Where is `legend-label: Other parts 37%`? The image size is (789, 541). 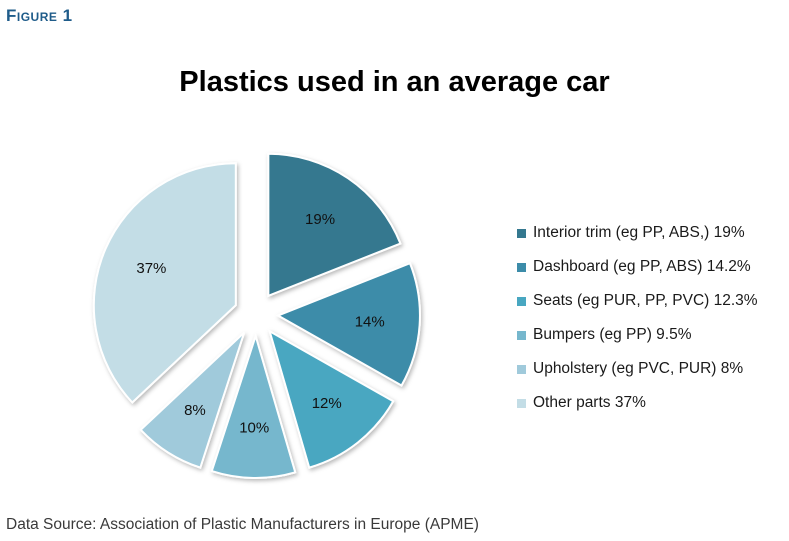 legend-label: Other parts 37% is located at coordinates (589, 402).